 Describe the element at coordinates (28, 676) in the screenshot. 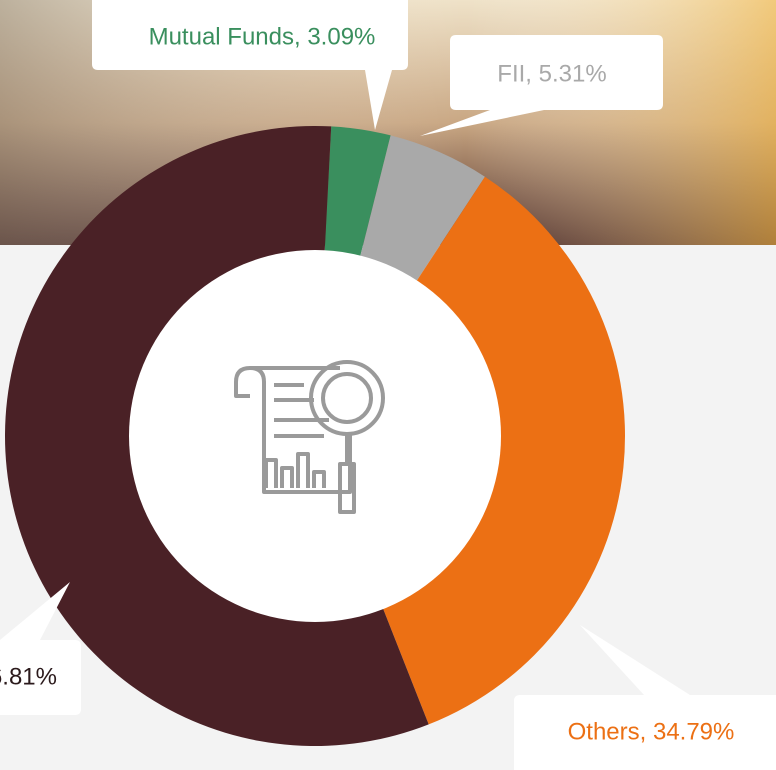

I see `slice-label: 56.81%` at that location.